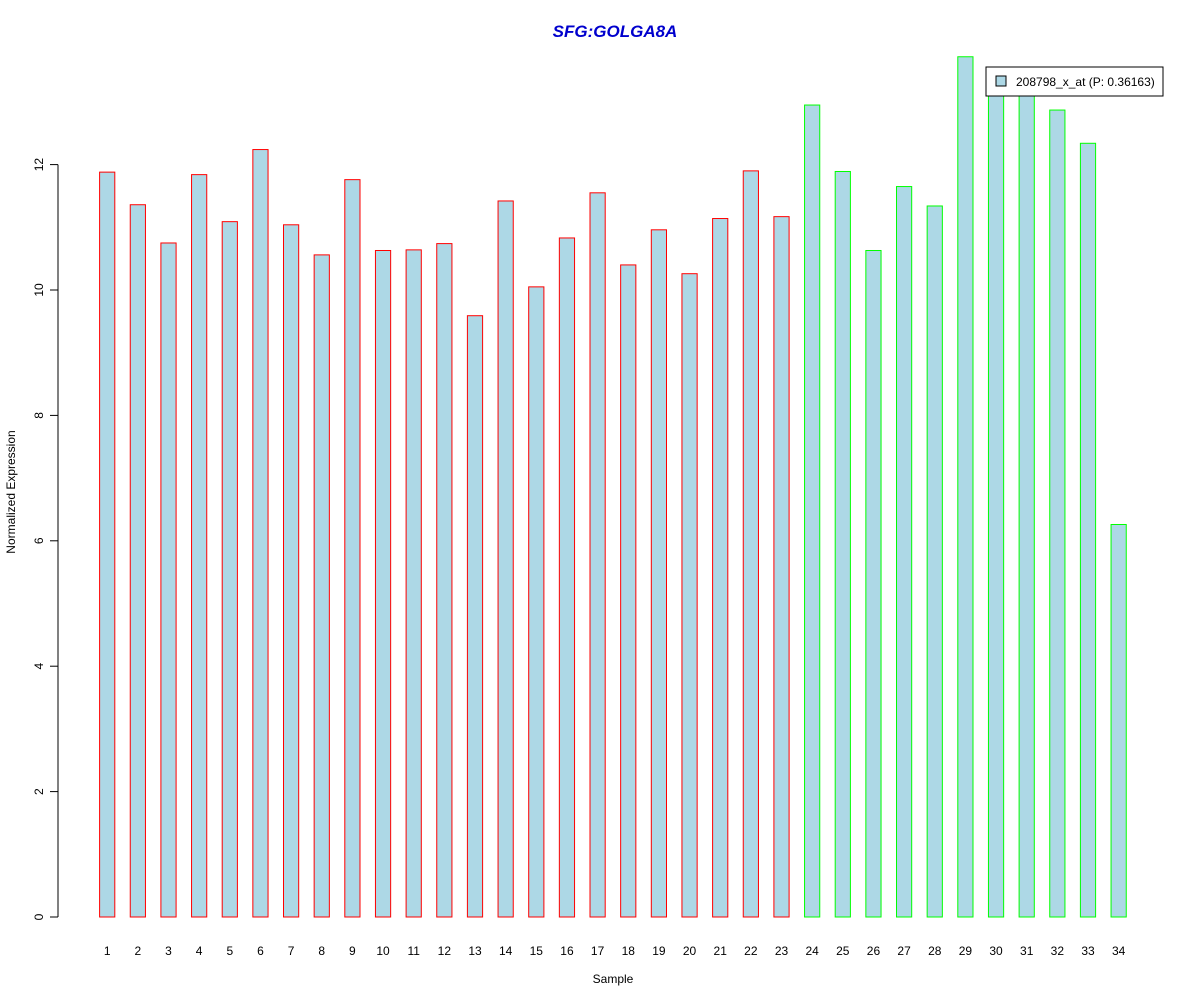 The height and width of the screenshot is (1000, 1200). What do you see at coordinates (966, 951) in the screenshot?
I see `x-tick-label: 29` at bounding box center [966, 951].